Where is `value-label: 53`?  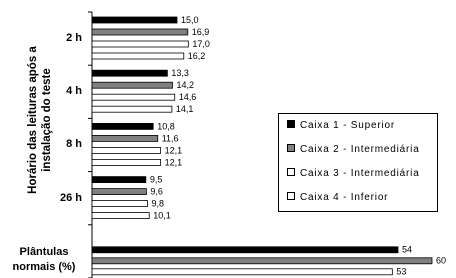 value-label: 53 is located at coordinates (401, 272).